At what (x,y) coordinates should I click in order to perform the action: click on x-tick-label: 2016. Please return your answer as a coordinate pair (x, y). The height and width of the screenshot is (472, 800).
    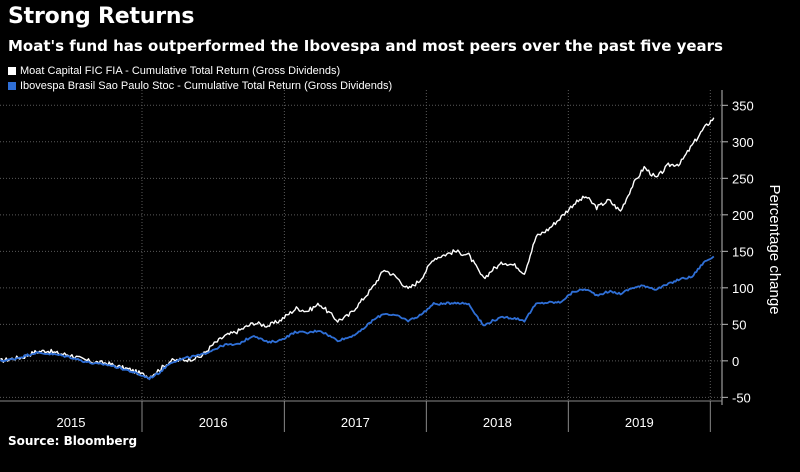
    Looking at the image, I should click on (213, 422).